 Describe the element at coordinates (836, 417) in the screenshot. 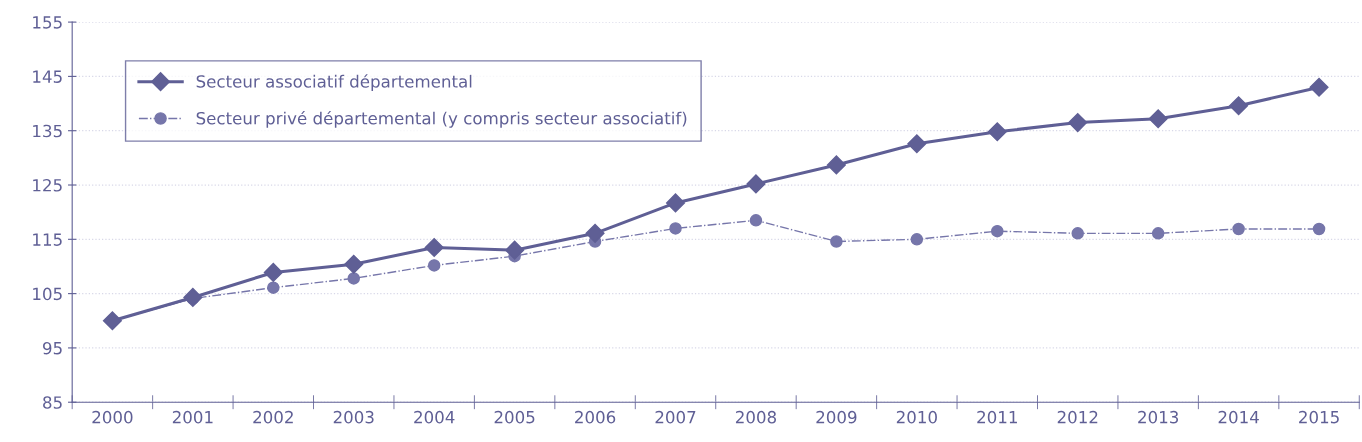

I see `x-tick-label: 2009` at that location.